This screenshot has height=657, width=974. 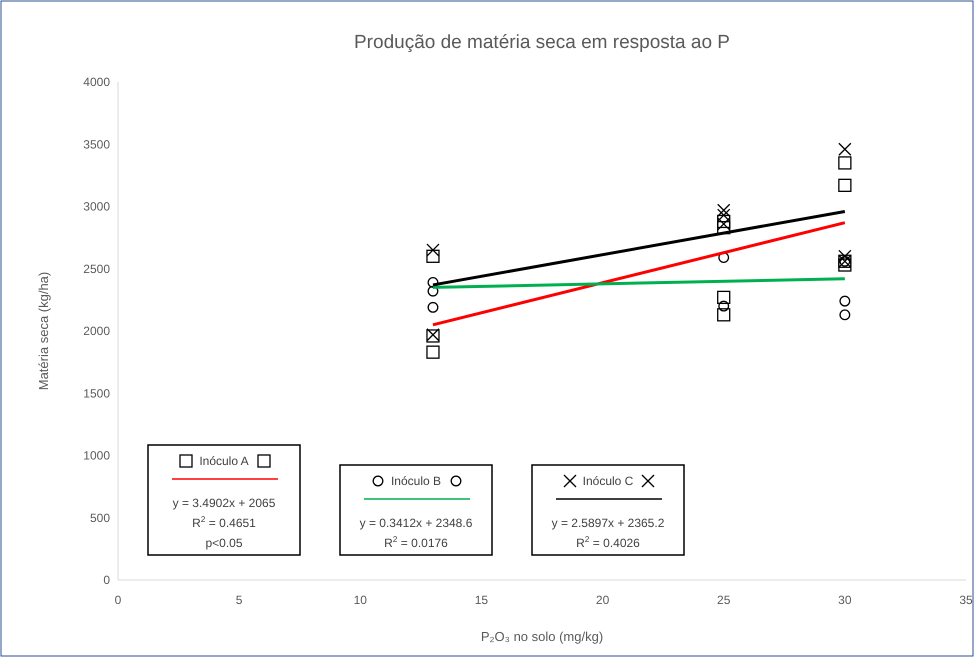 What do you see at coordinates (724, 600) in the screenshot?
I see `x-tick-label: 25` at bounding box center [724, 600].